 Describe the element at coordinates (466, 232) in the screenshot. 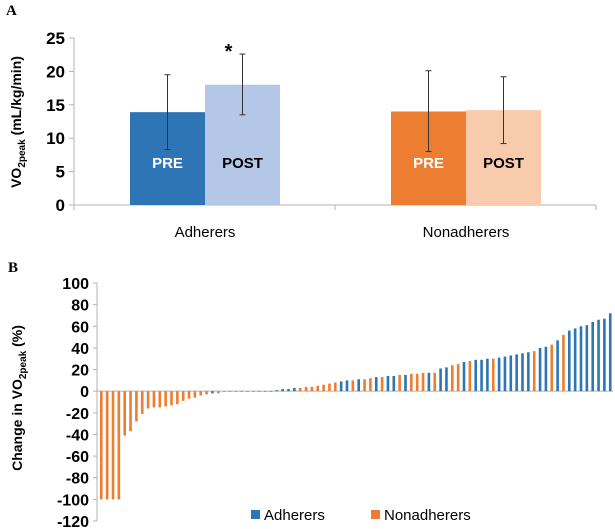

I see `x-category-label: Nonadherers` at that location.